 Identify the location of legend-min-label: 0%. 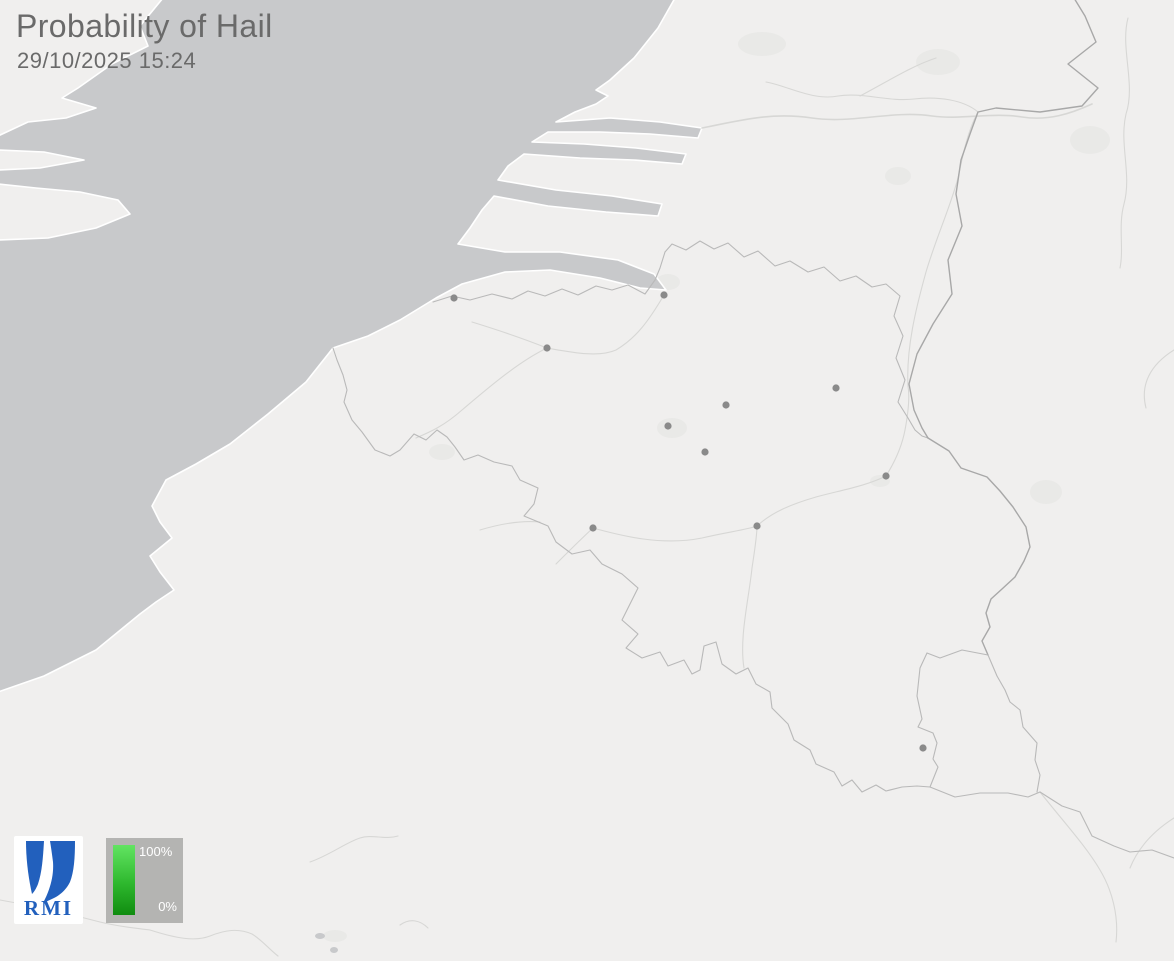
(167, 906).